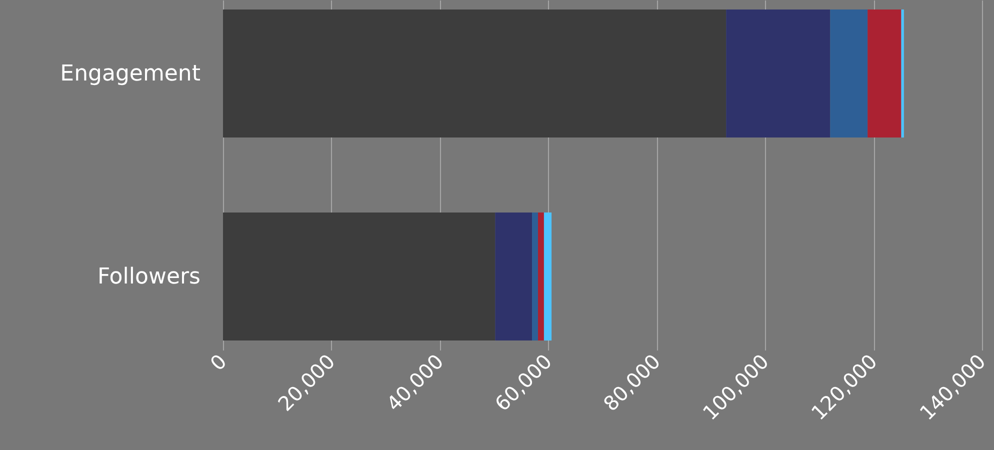  What do you see at coordinates (218, 362) in the screenshot?
I see `x-tick-label: 0` at bounding box center [218, 362].